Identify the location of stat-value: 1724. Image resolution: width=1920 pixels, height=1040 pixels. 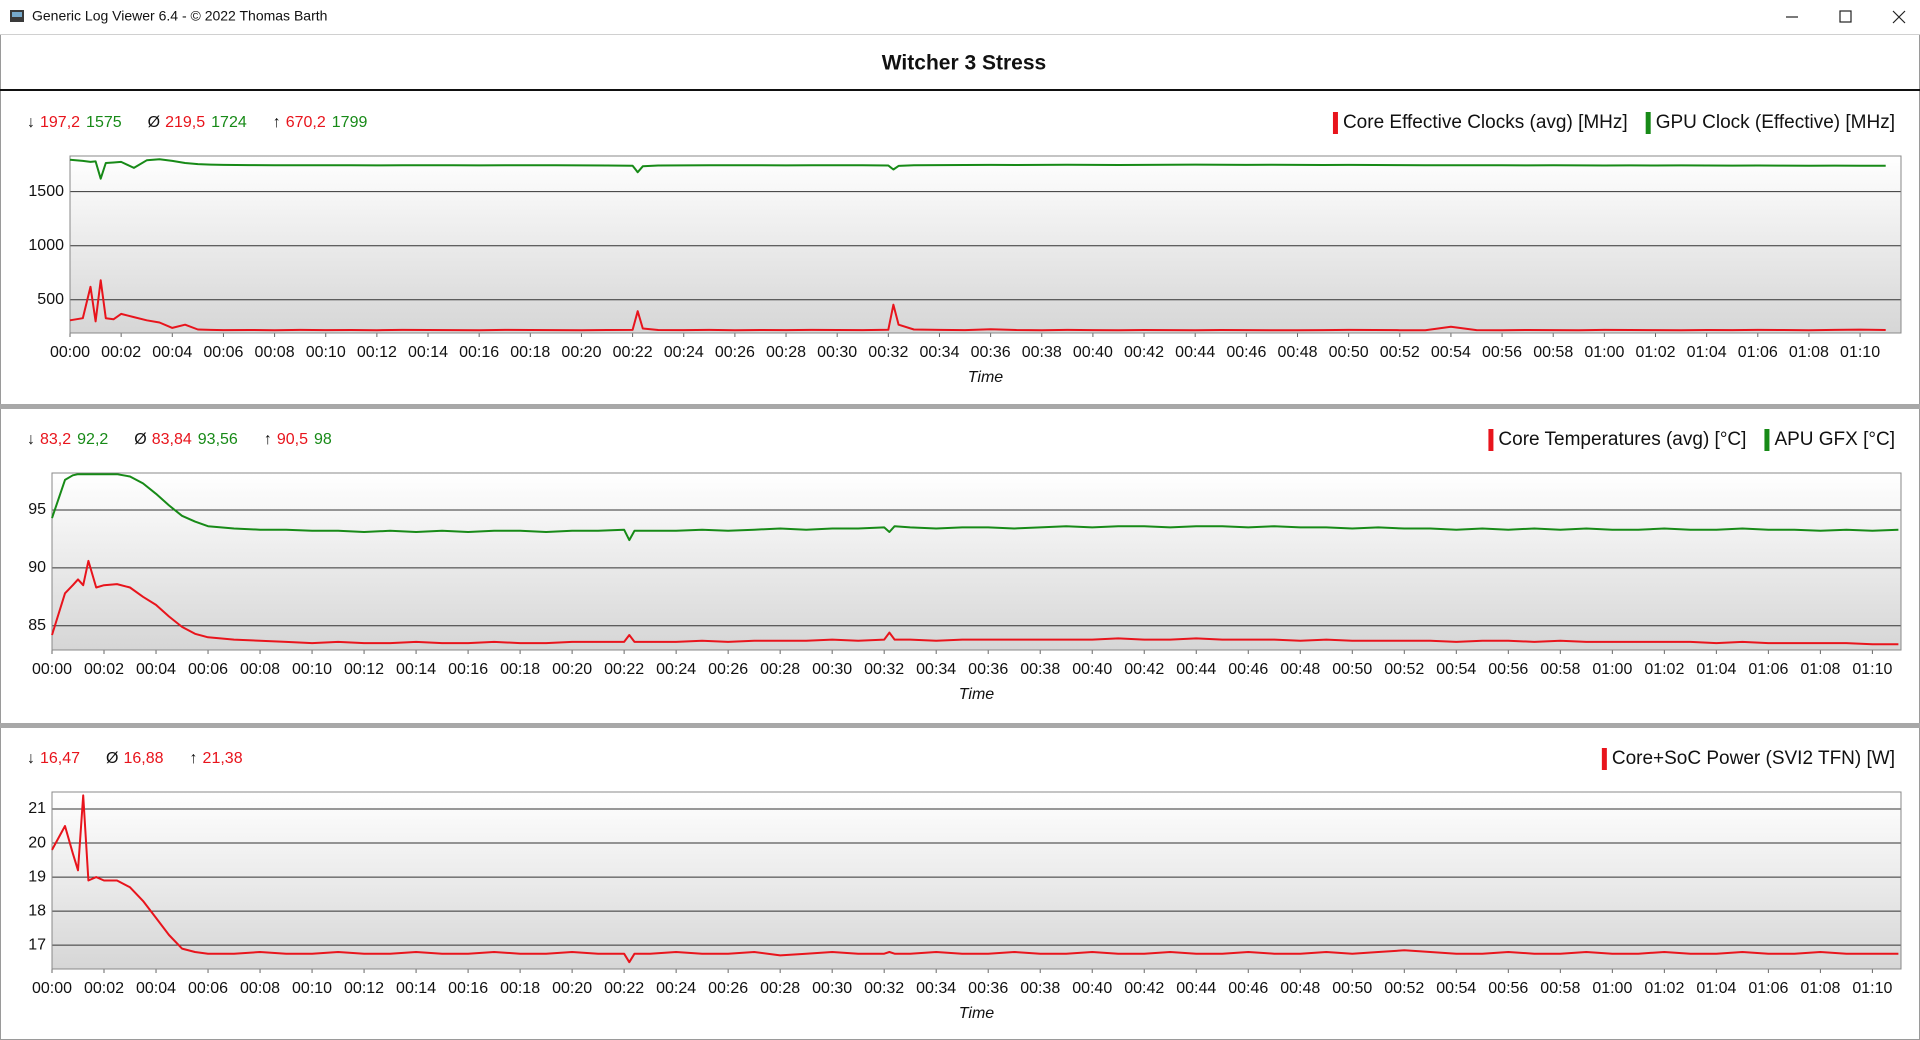
(229, 122).